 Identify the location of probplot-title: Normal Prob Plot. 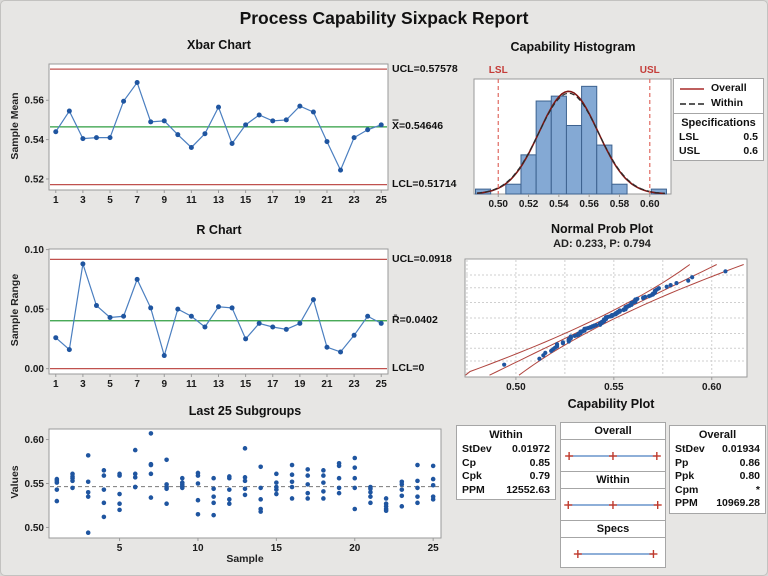
(602, 229).